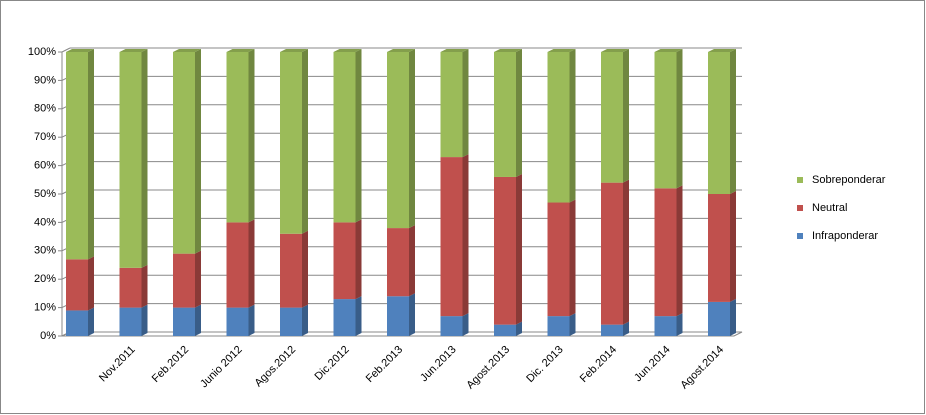 This screenshot has width=926, height=415. What do you see at coordinates (45, 80) in the screenshot?
I see `y-tick-label: 90%` at bounding box center [45, 80].